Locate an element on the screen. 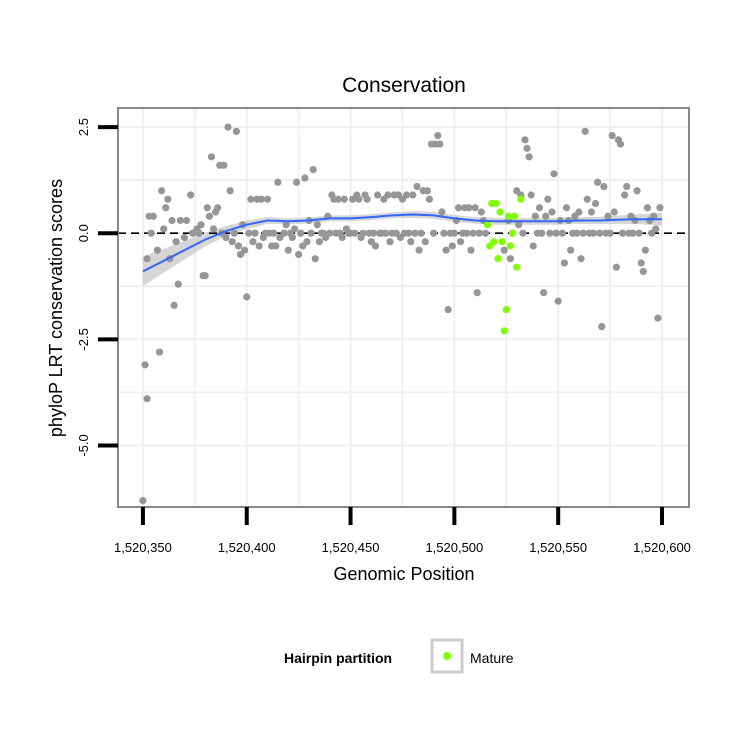  smooth-trend-line is located at coordinates (402, 243).